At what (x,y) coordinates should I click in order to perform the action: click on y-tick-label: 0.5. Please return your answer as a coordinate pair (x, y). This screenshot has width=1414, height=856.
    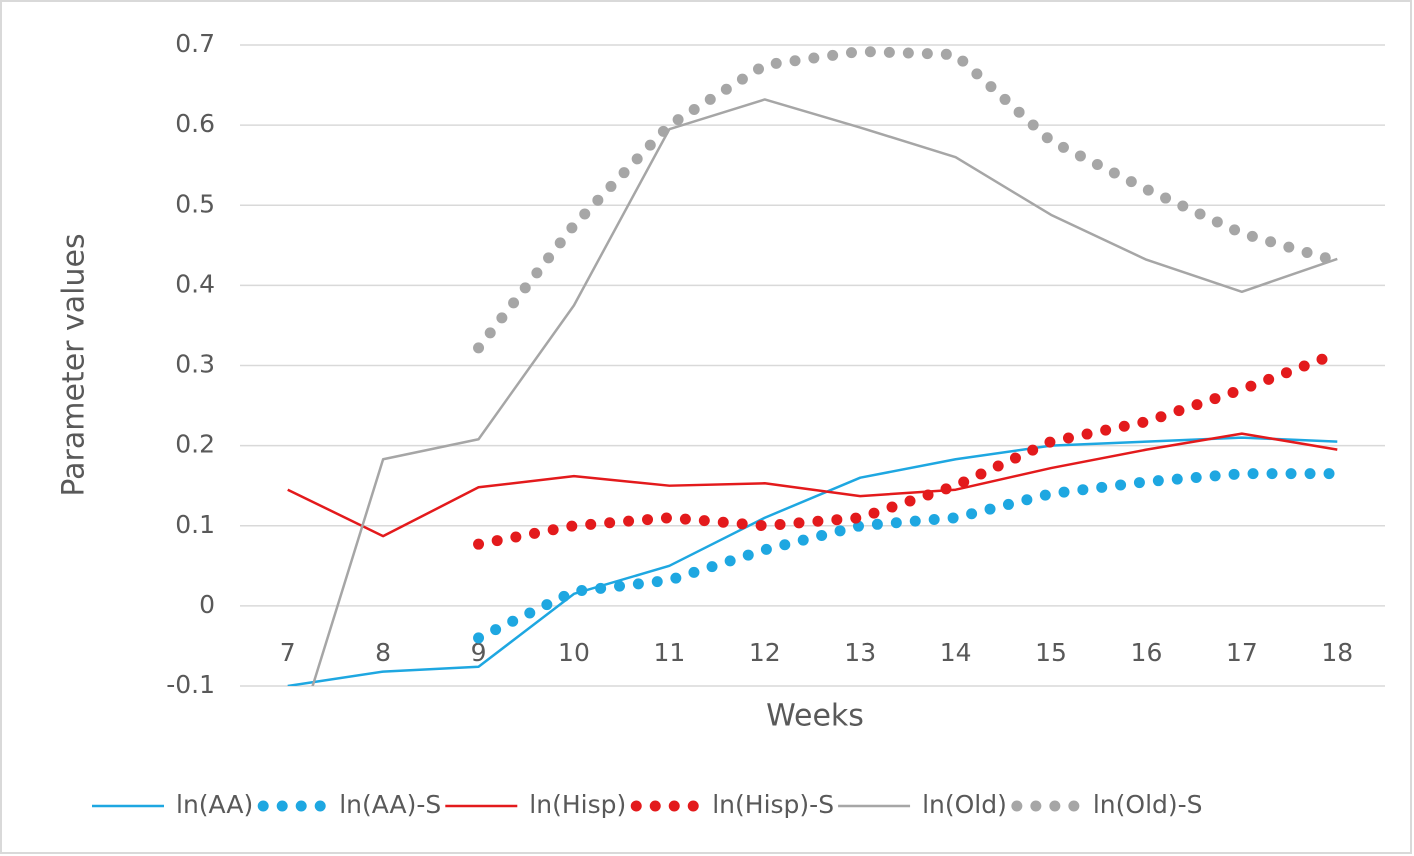
    Looking at the image, I should click on (195, 203).